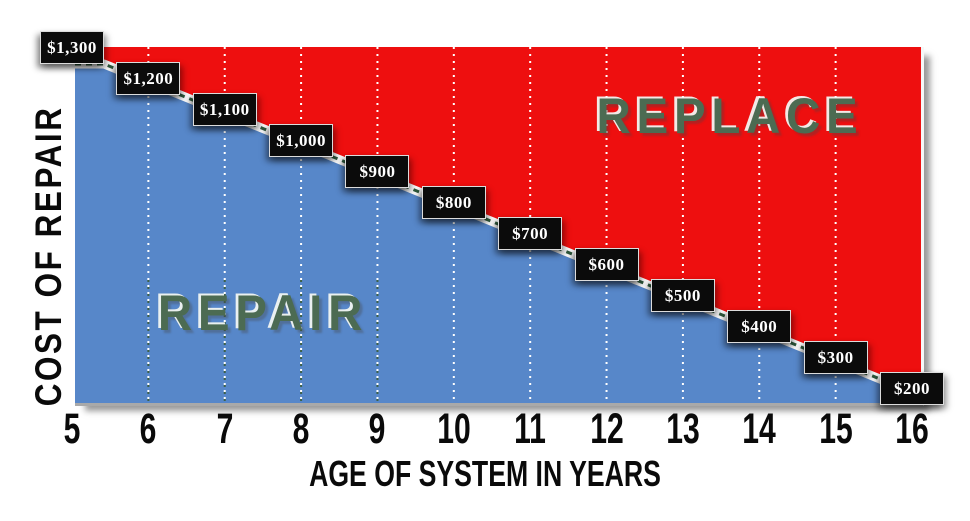 The image size is (970, 521). I want to click on x-tick-label: 9, so click(377, 429).